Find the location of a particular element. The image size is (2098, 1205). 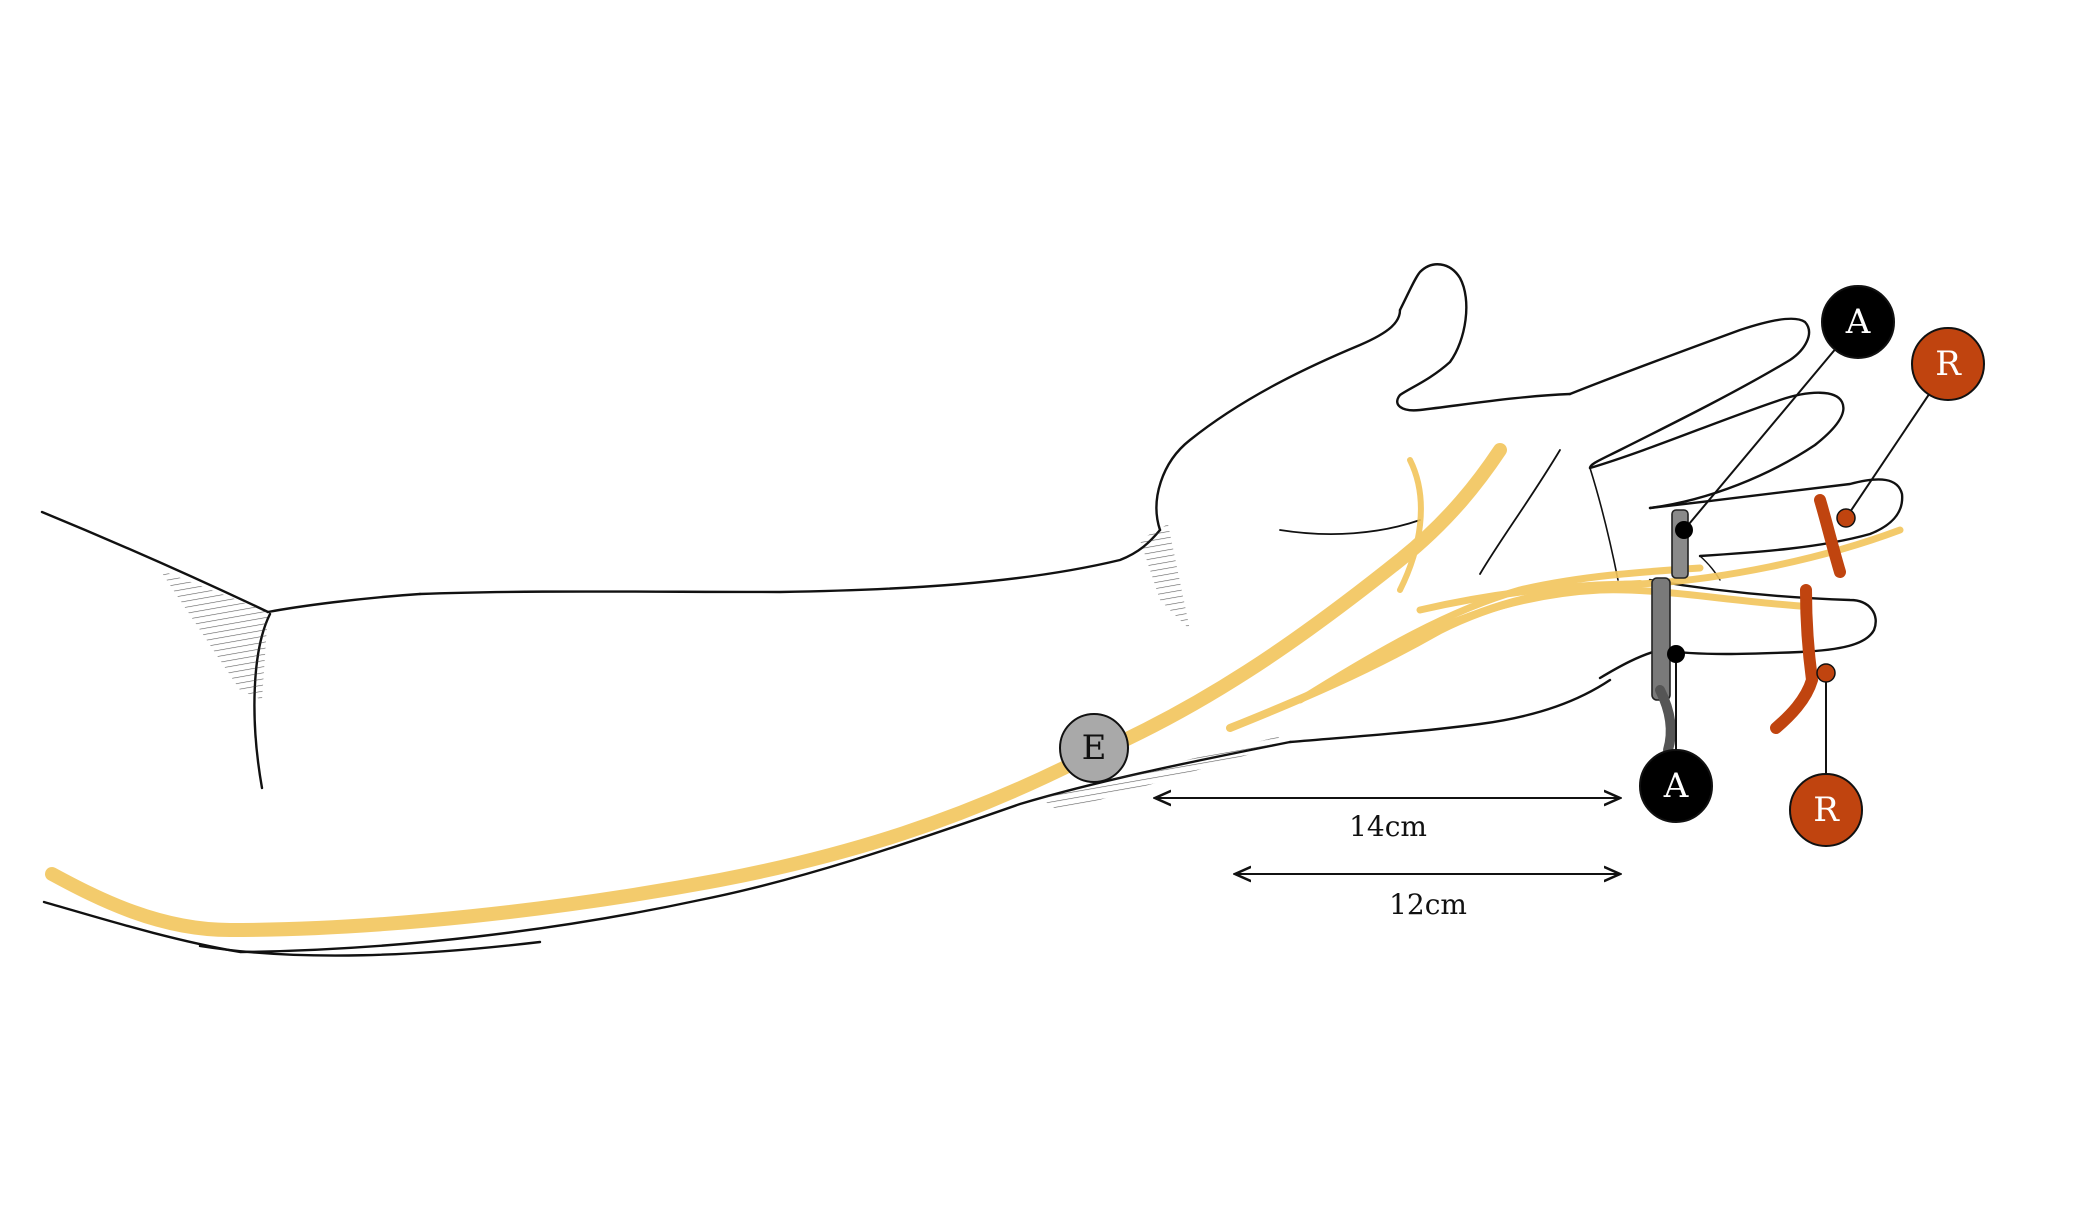

reference-ring-electrodes is located at coordinates (1808, 614).